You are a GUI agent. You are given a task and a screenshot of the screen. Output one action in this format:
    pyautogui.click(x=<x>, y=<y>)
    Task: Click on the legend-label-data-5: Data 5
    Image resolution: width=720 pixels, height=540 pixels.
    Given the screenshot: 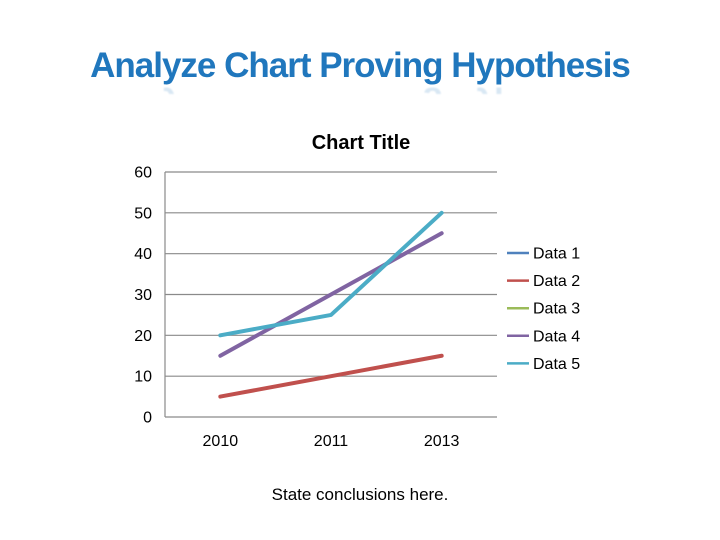 What is the action you would take?
    pyautogui.click(x=556, y=364)
    